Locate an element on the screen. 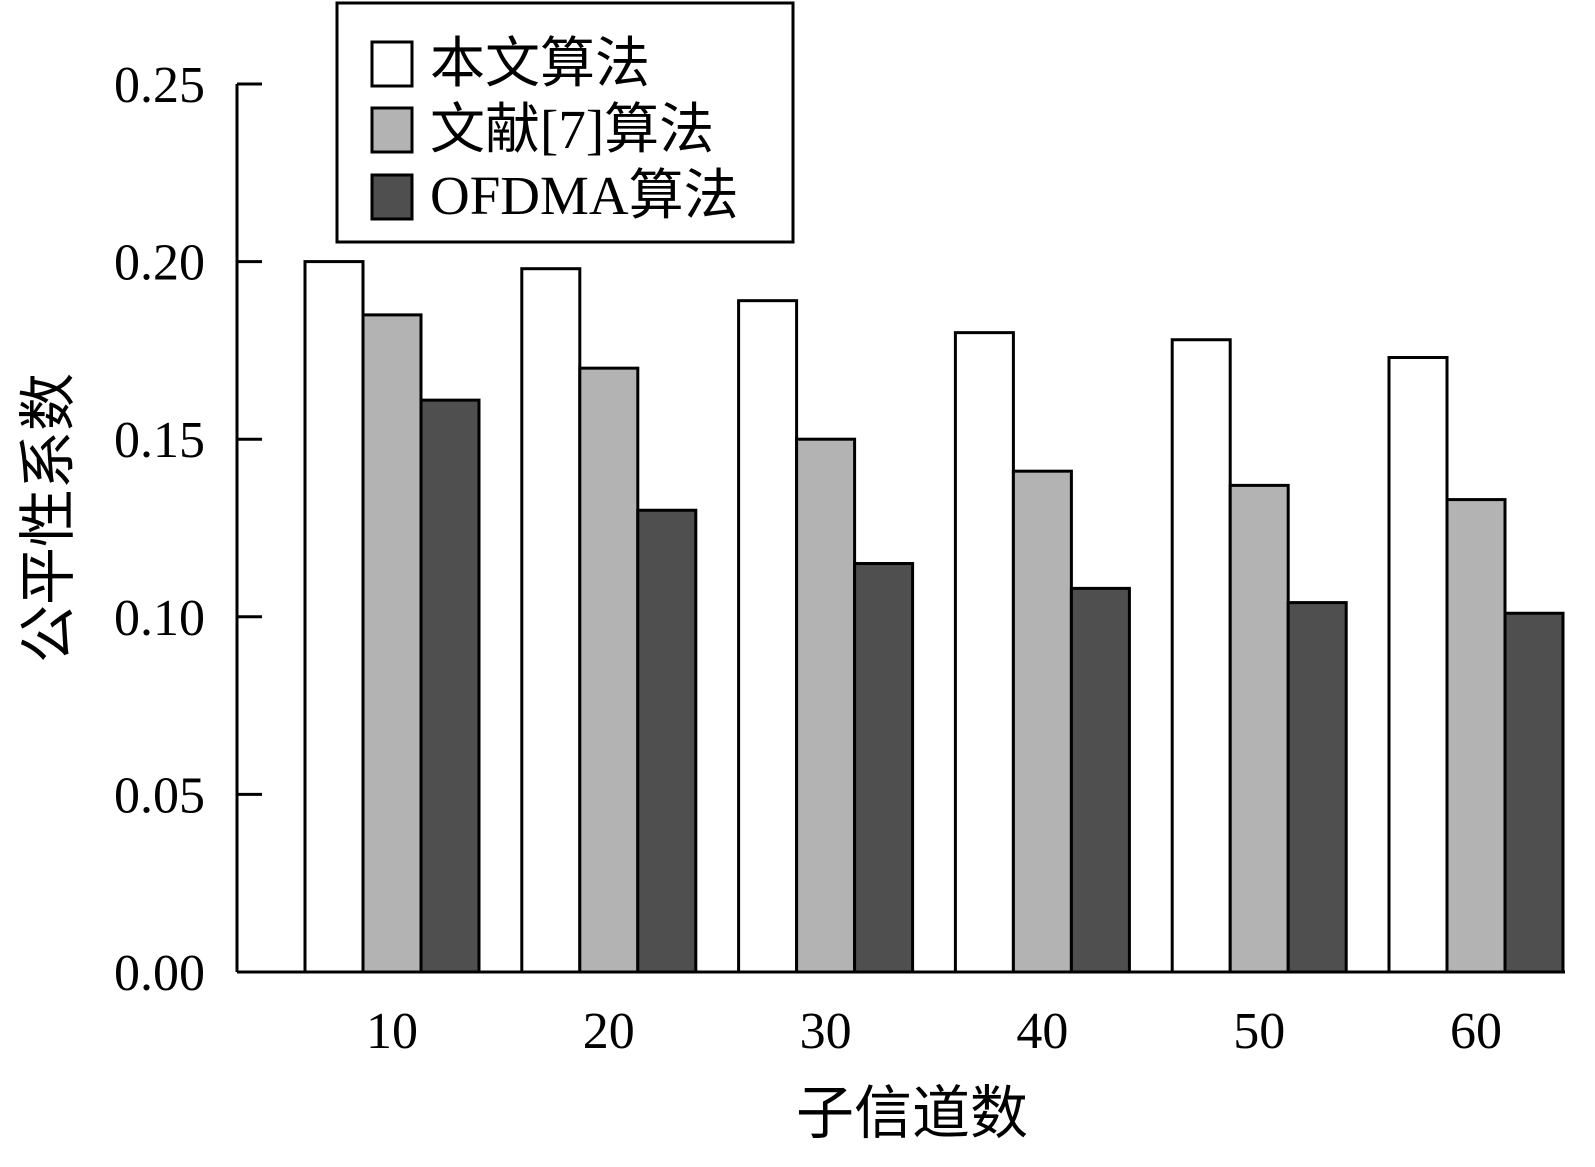 The height and width of the screenshot is (1167, 1595). y-ticks-group: 0.00 0.05 0.10 0.15 0.20 0.25 is located at coordinates (188, 529).